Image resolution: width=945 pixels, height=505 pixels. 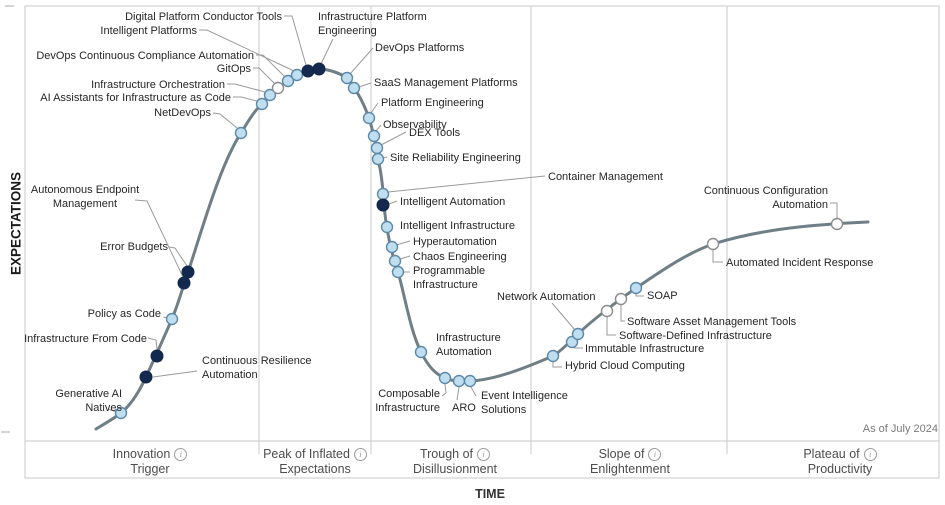 I want to click on phase-name: Plateau of, so click(x=831, y=454).